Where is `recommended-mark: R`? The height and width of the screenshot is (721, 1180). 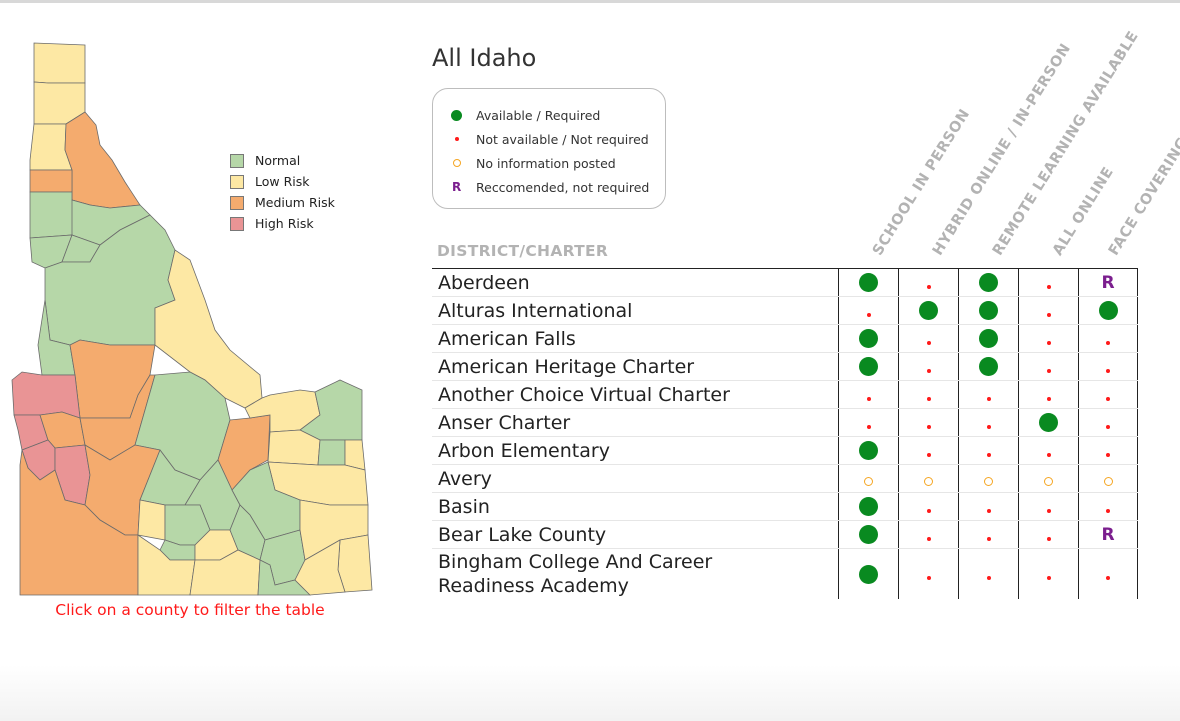
recommended-mark: R is located at coordinates (1108, 282).